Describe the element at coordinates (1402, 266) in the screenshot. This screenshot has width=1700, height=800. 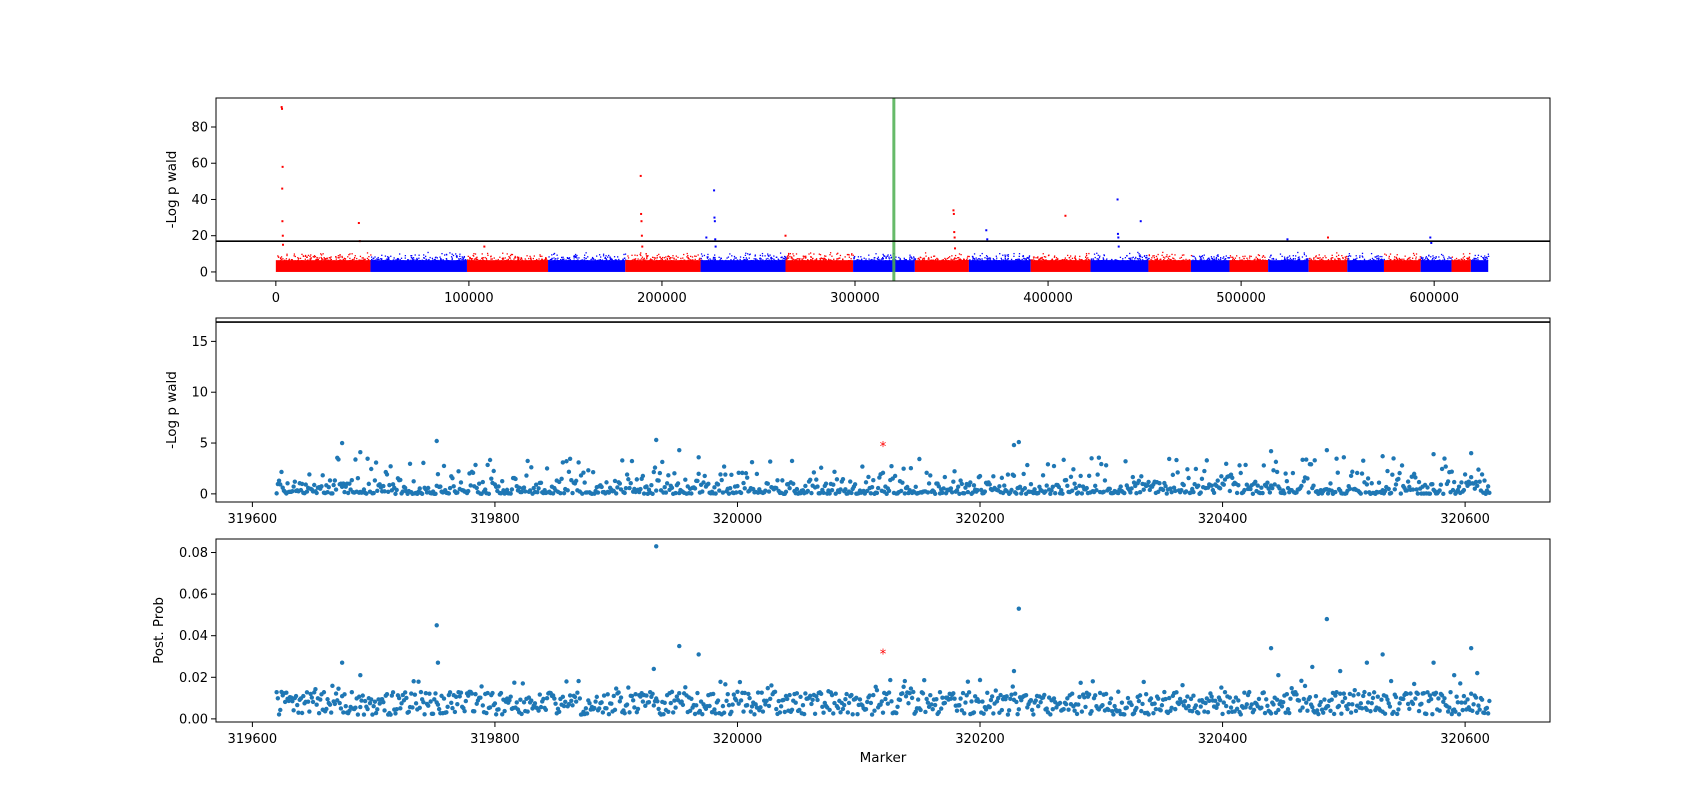
I see `chromosome-band` at that location.